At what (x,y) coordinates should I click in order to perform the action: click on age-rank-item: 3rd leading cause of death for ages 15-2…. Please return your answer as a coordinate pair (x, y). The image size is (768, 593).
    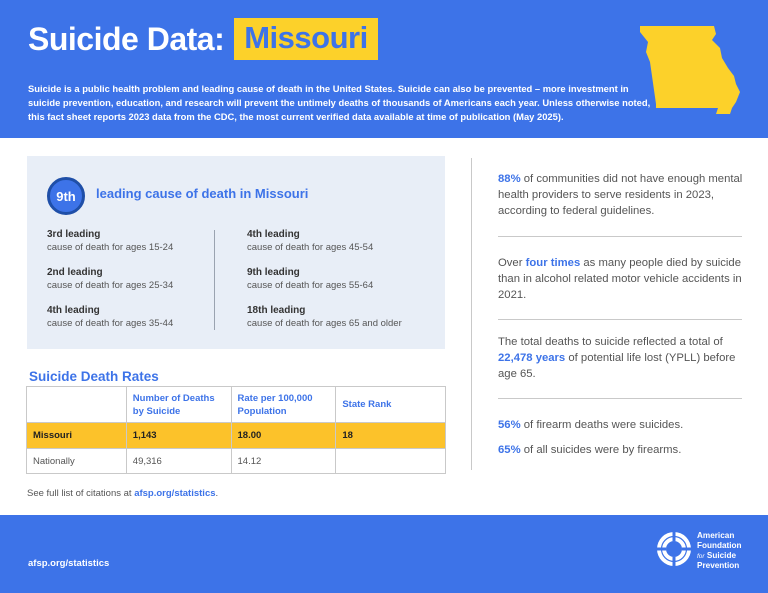
    Looking at the image, I should click on (137, 247).